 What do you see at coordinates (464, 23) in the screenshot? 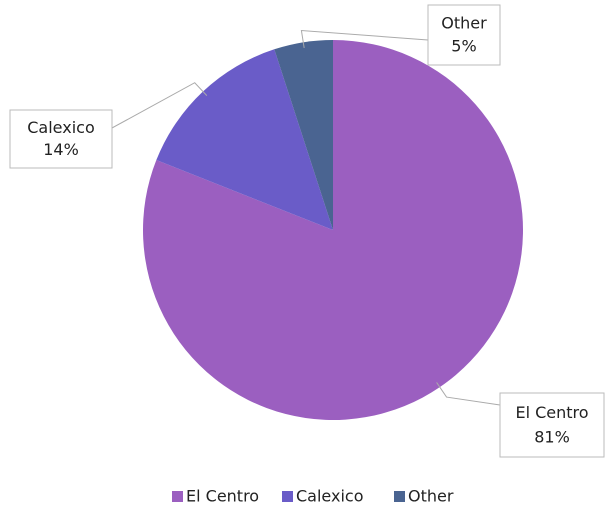
I see `label-name: Other` at bounding box center [464, 23].